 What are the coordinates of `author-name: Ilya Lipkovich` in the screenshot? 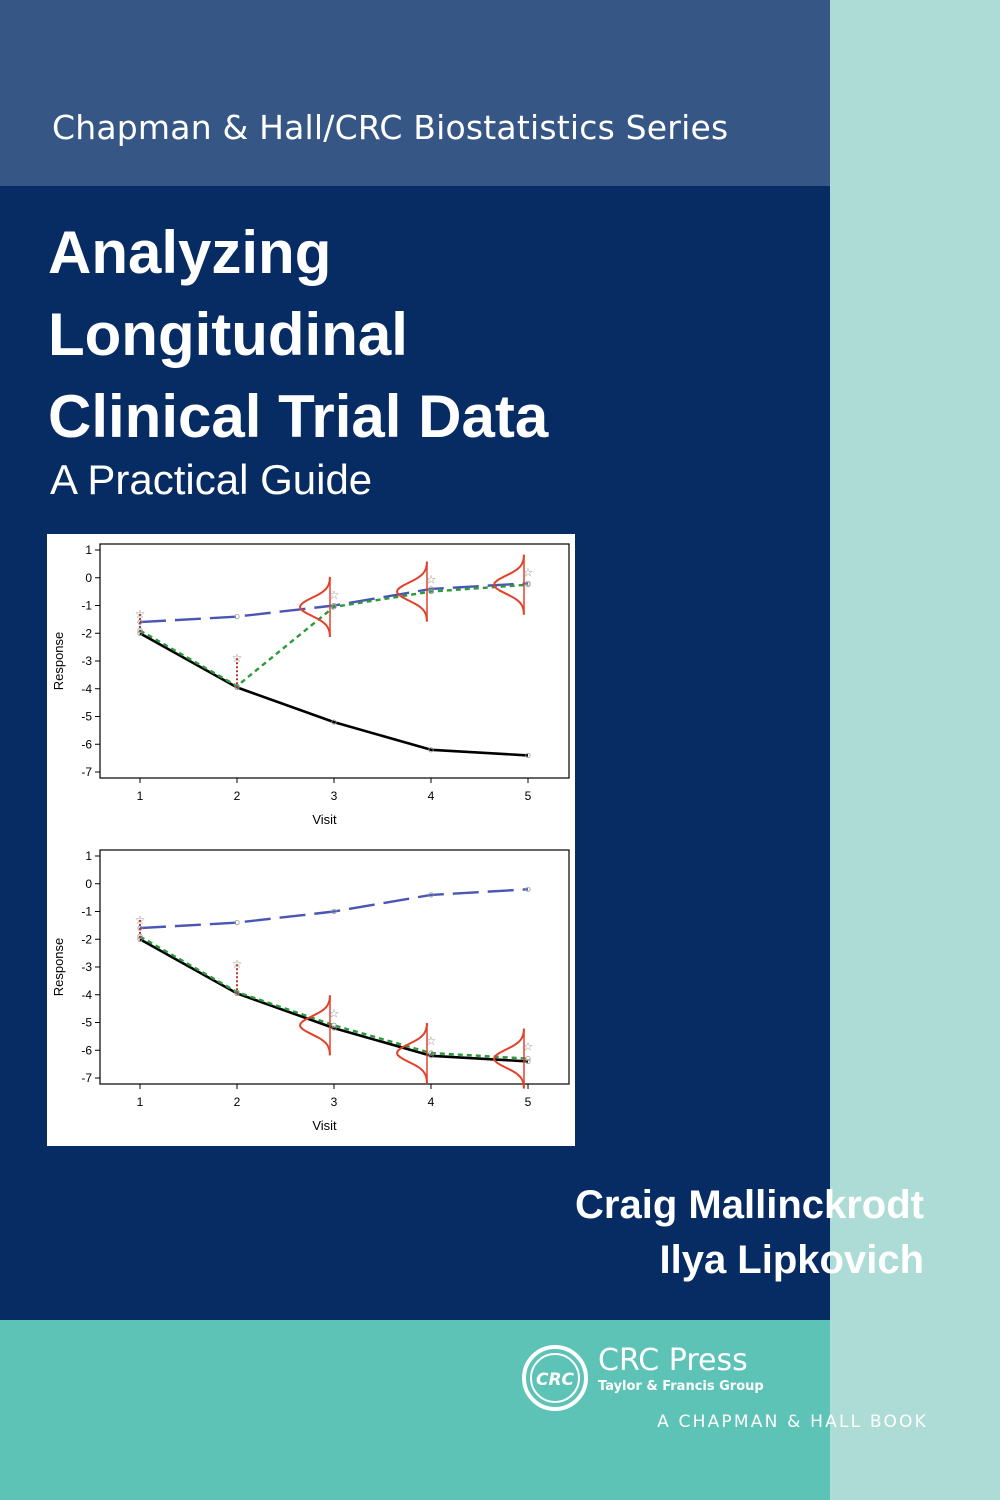 It's located at (791, 1260).